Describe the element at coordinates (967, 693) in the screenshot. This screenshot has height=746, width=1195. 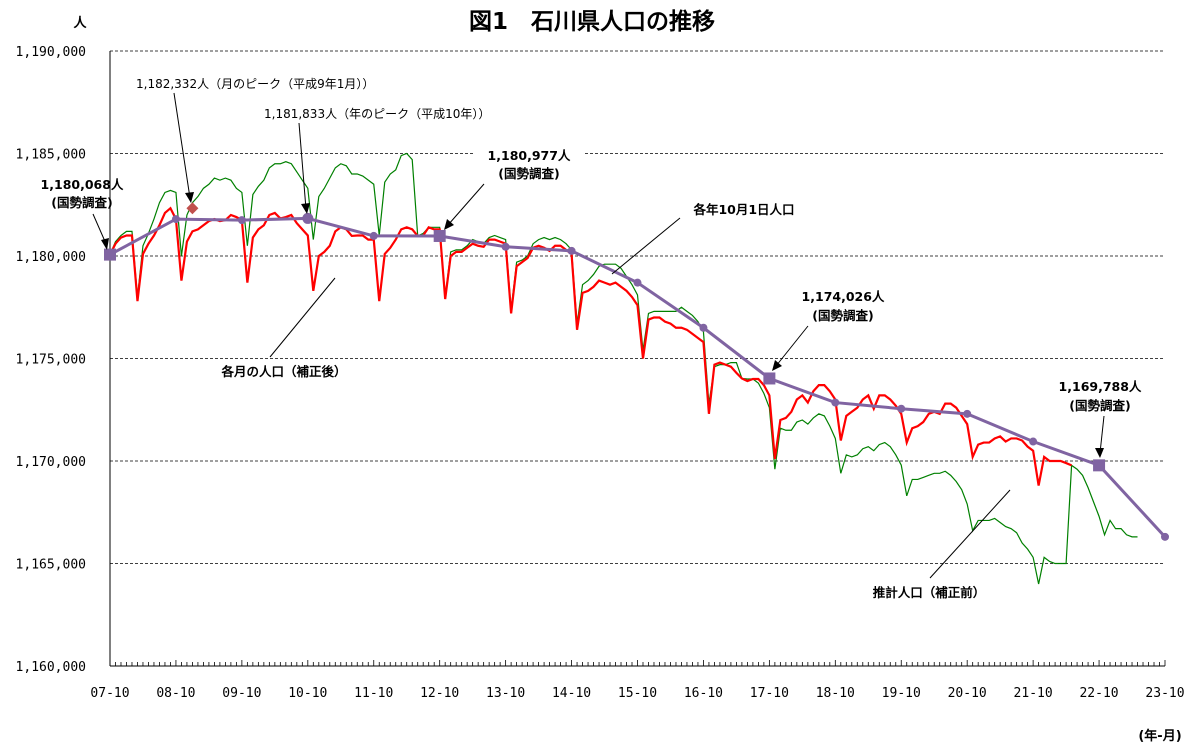
I see `x-tick-label: 20-10` at that location.